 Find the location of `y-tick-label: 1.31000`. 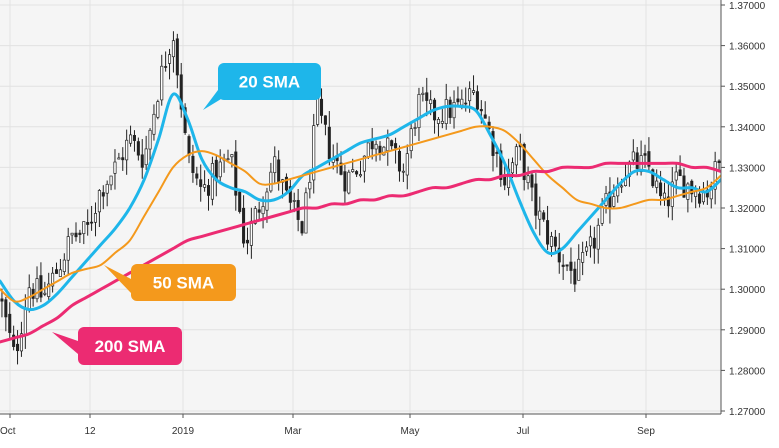

y-tick-label: 1.31000 is located at coordinates (747, 250).